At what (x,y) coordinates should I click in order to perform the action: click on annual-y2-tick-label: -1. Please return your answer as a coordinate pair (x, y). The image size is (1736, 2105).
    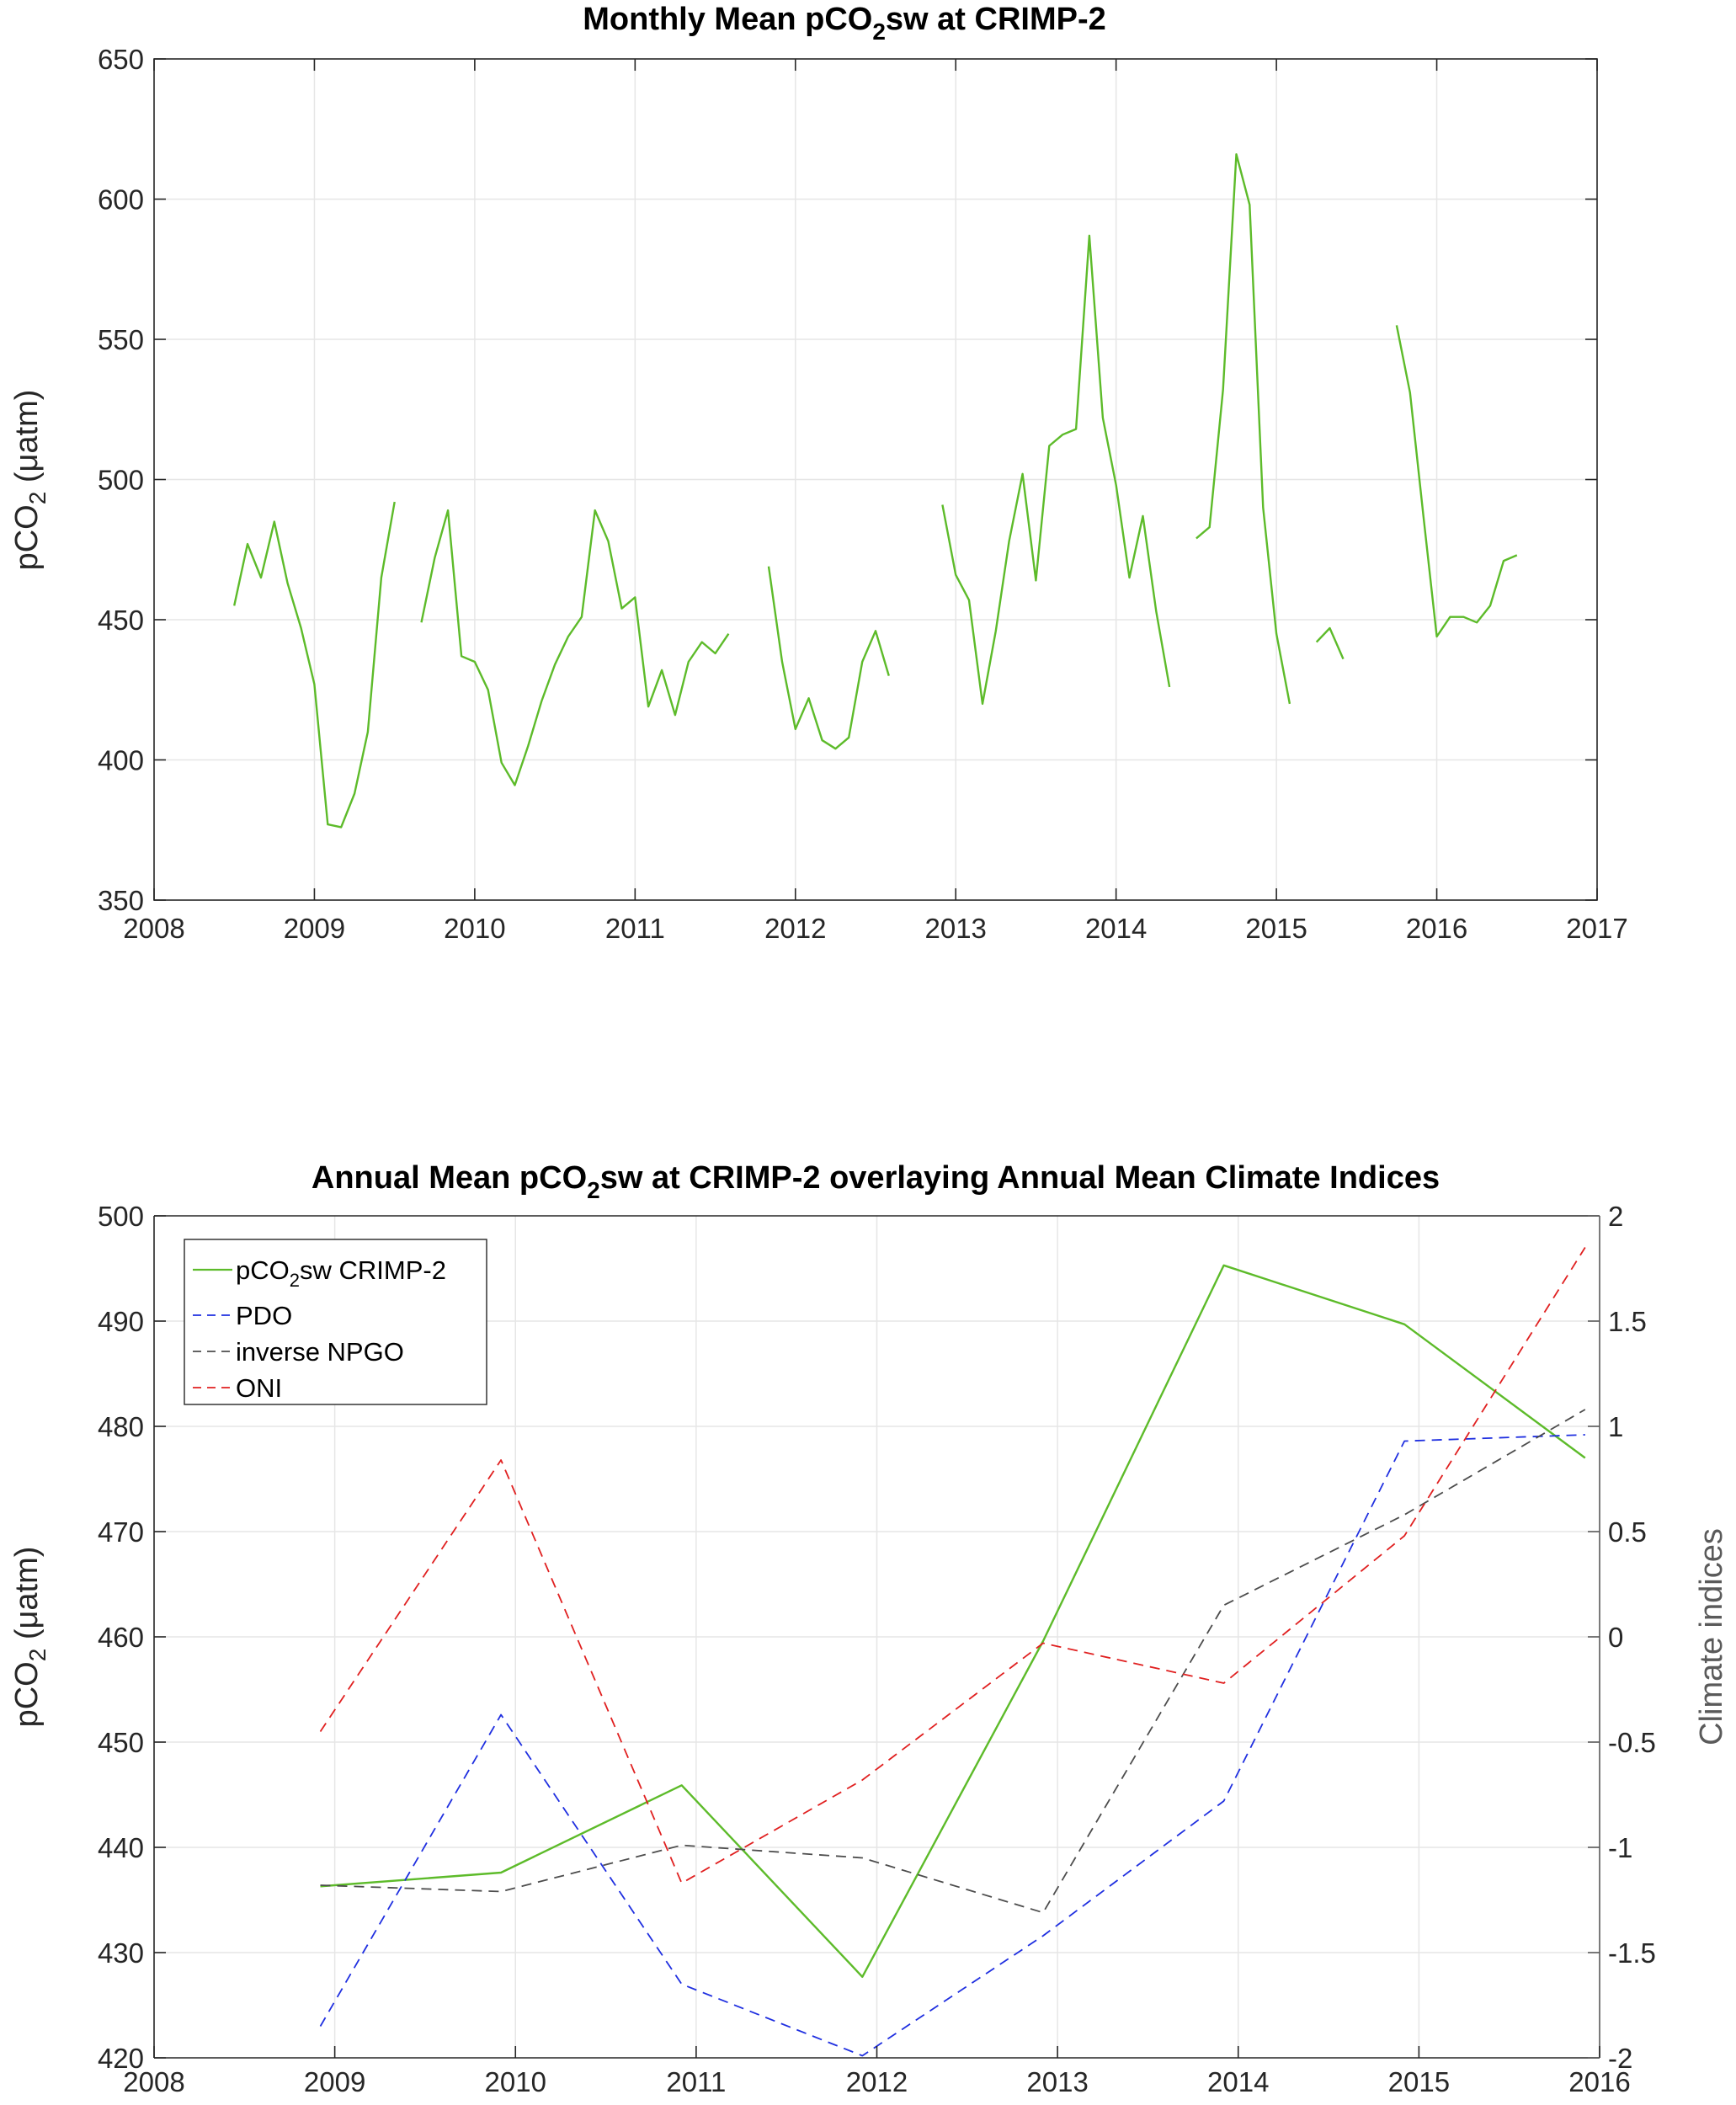
    Looking at the image, I should click on (1620, 1847).